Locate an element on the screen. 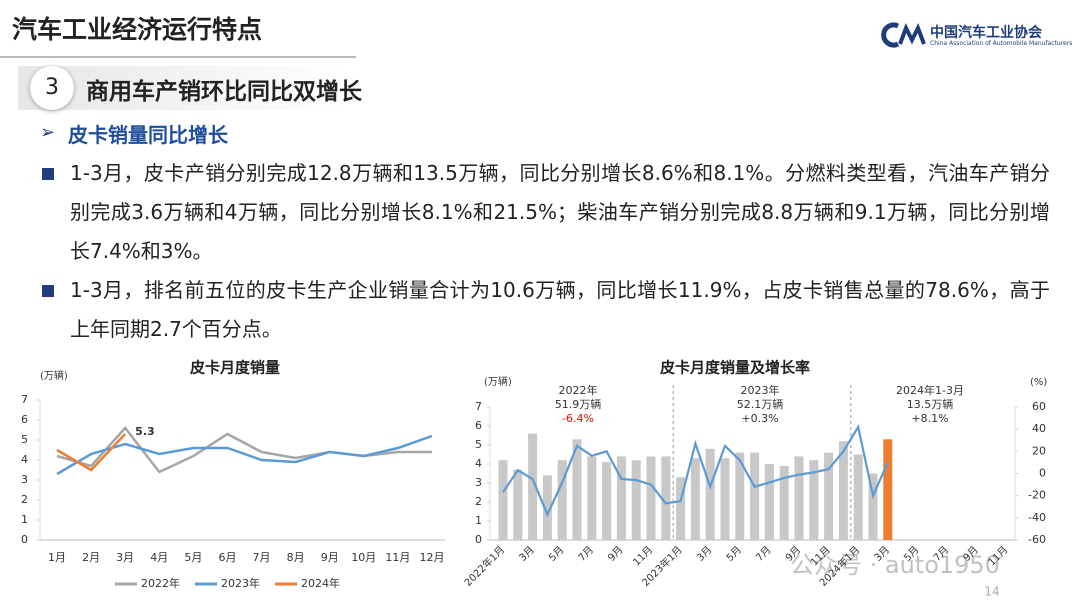 The width and height of the screenshot is (1080, 608). x-tick-label: 4月 is located at coordinates (159, 557).